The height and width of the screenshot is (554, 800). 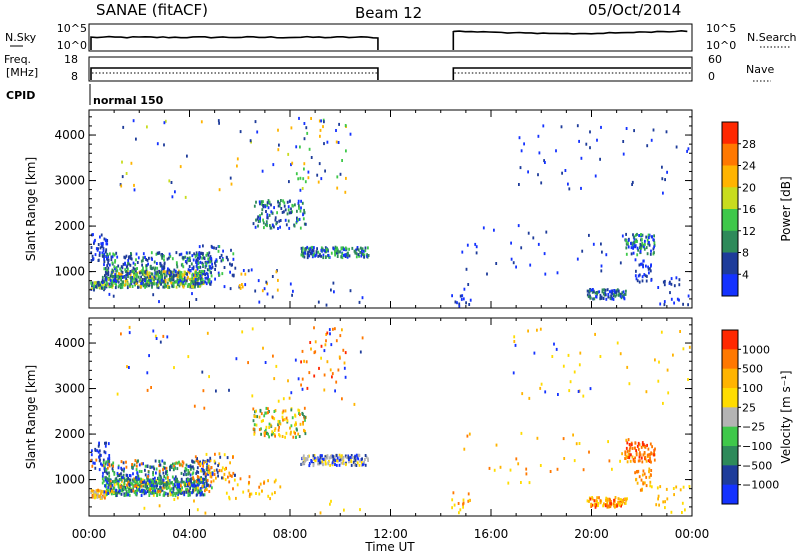 What do you see at coordinates (730, 436) in the screenshot?
I see `colorbar-swatch` at bounding box center [730, 436].